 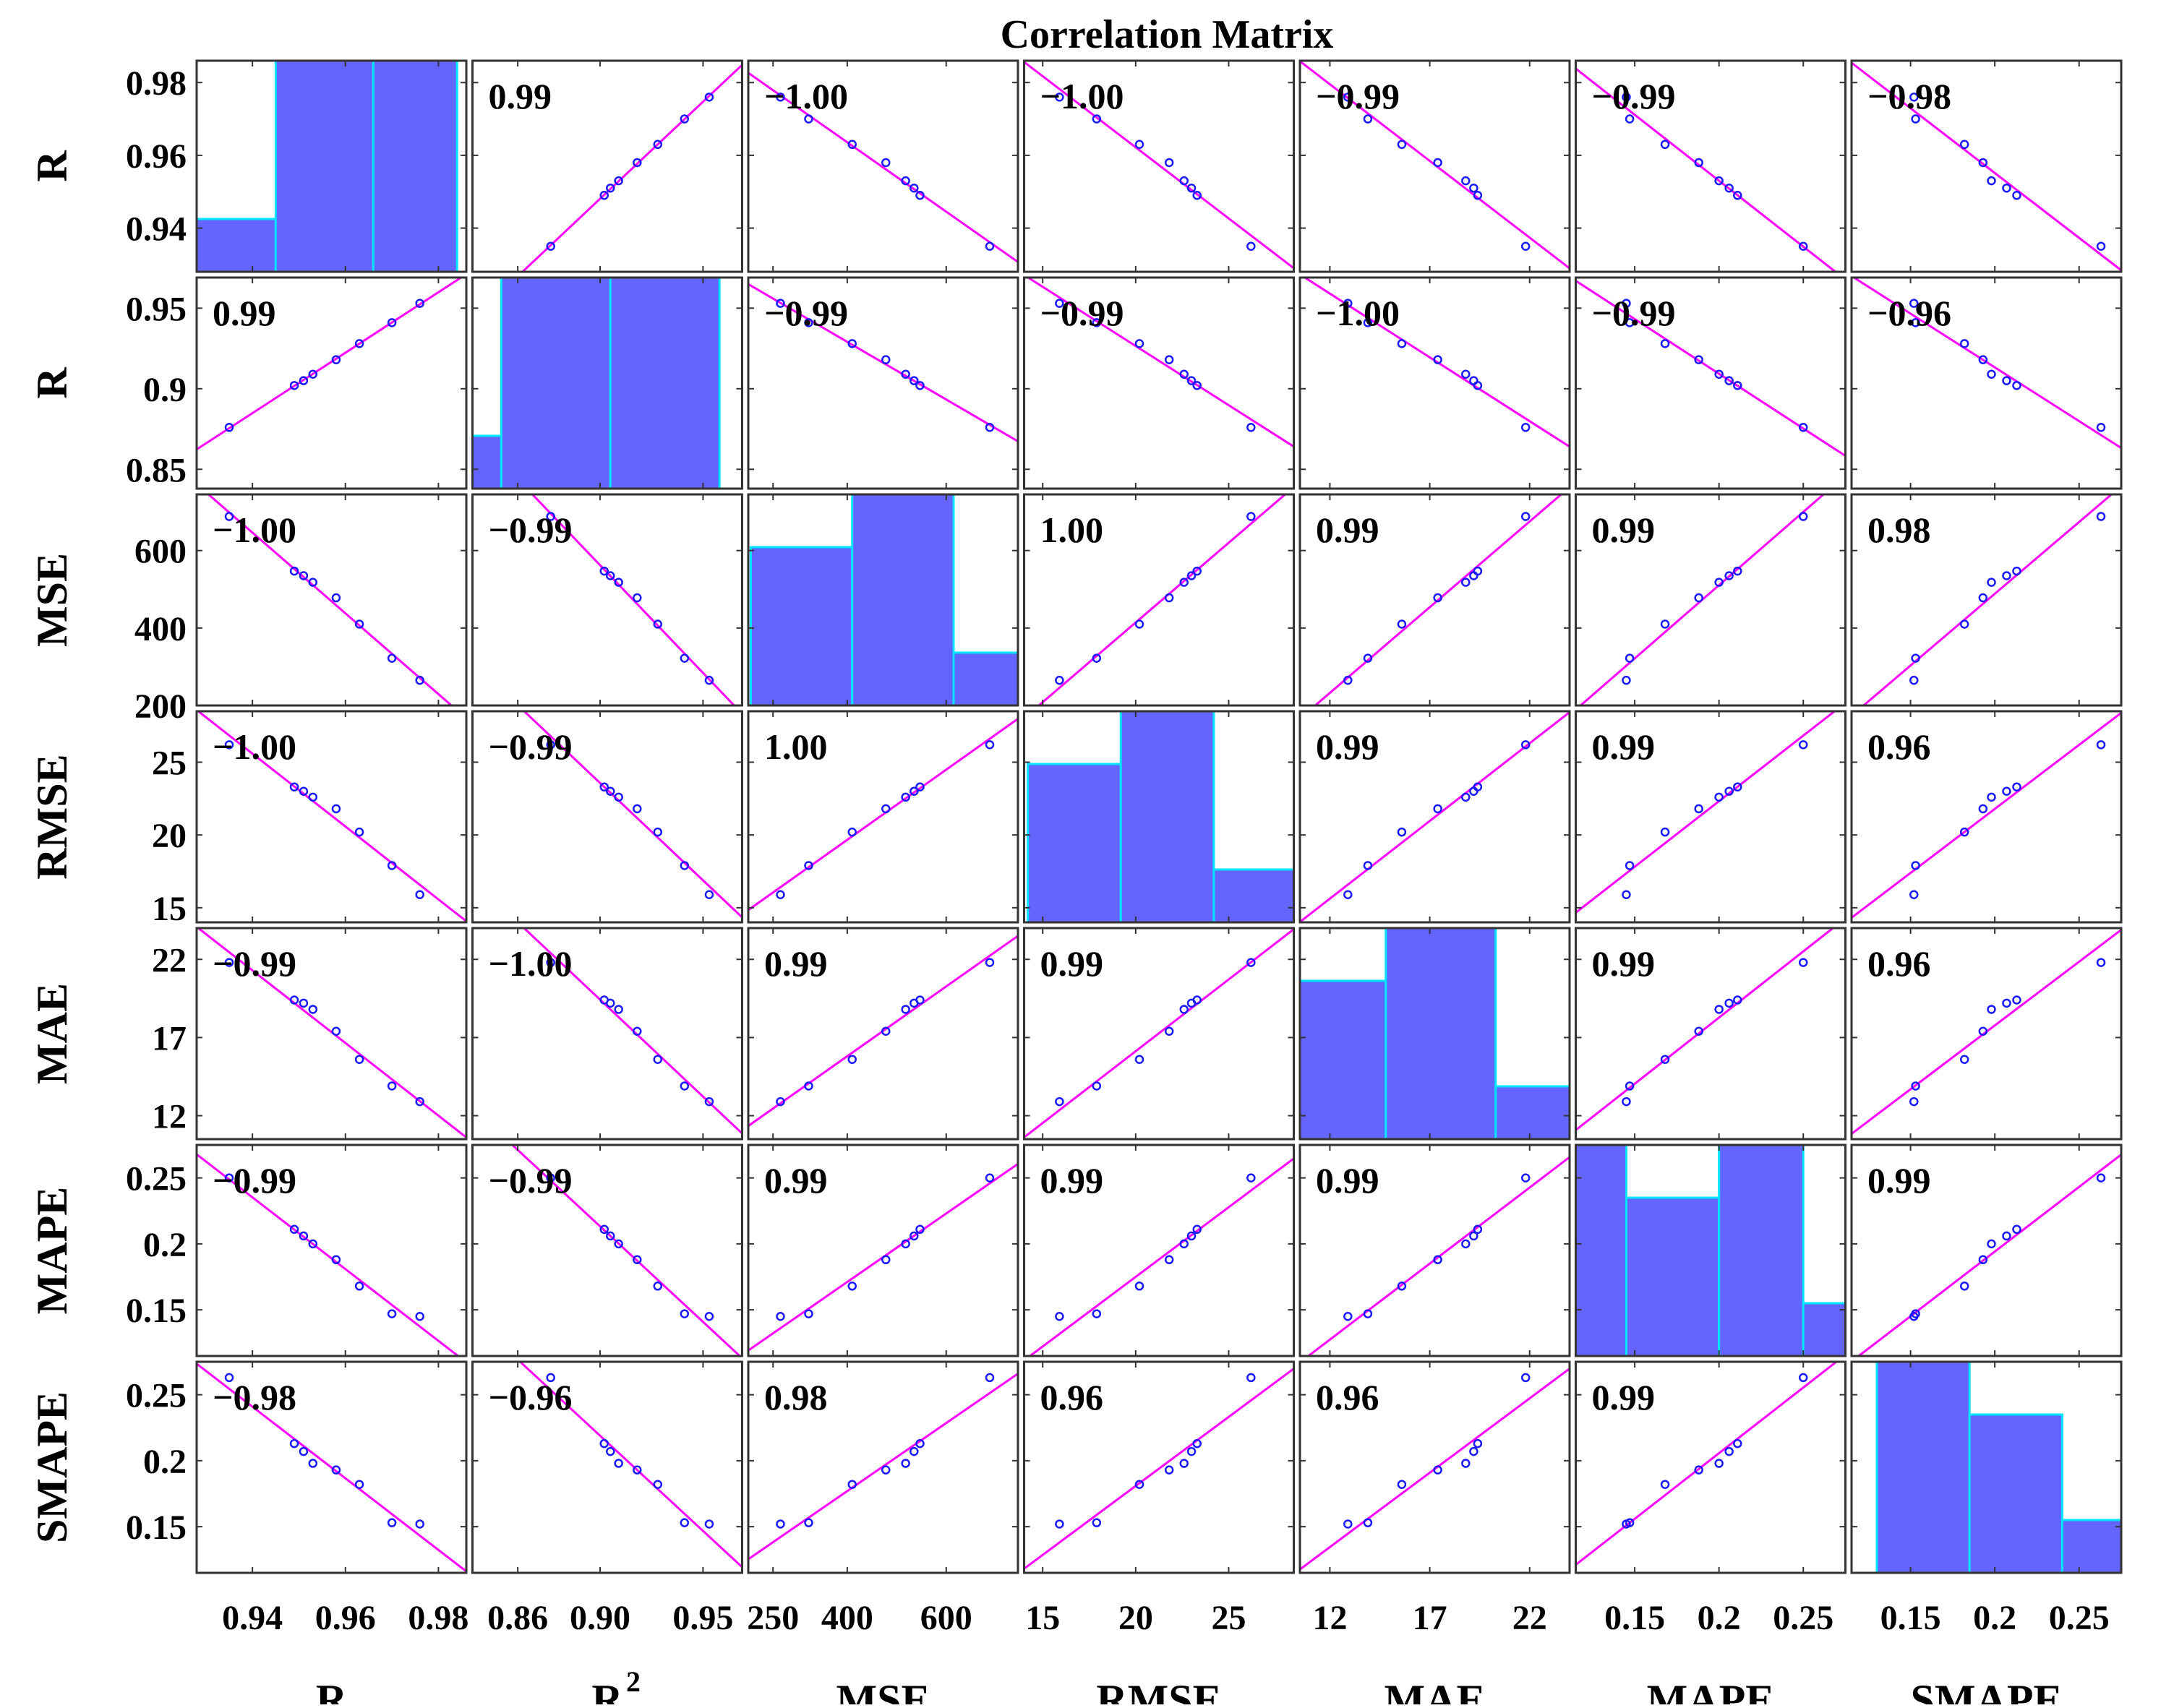 I want to click on y-tick-label: 0.15, so click(x=156, y=1528).